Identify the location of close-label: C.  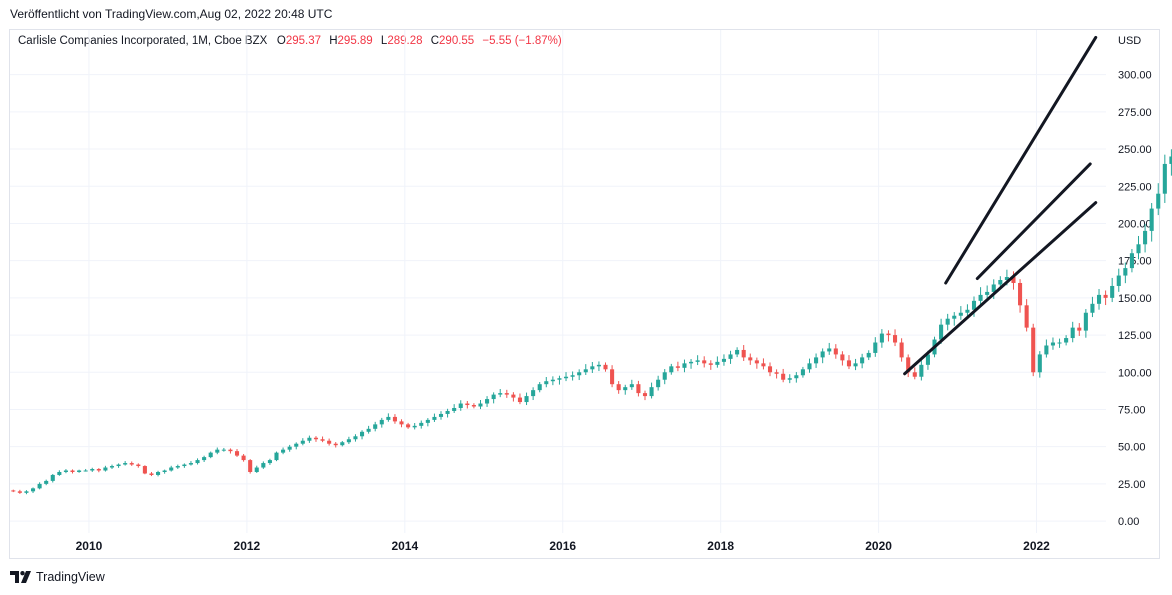
(435, 41).